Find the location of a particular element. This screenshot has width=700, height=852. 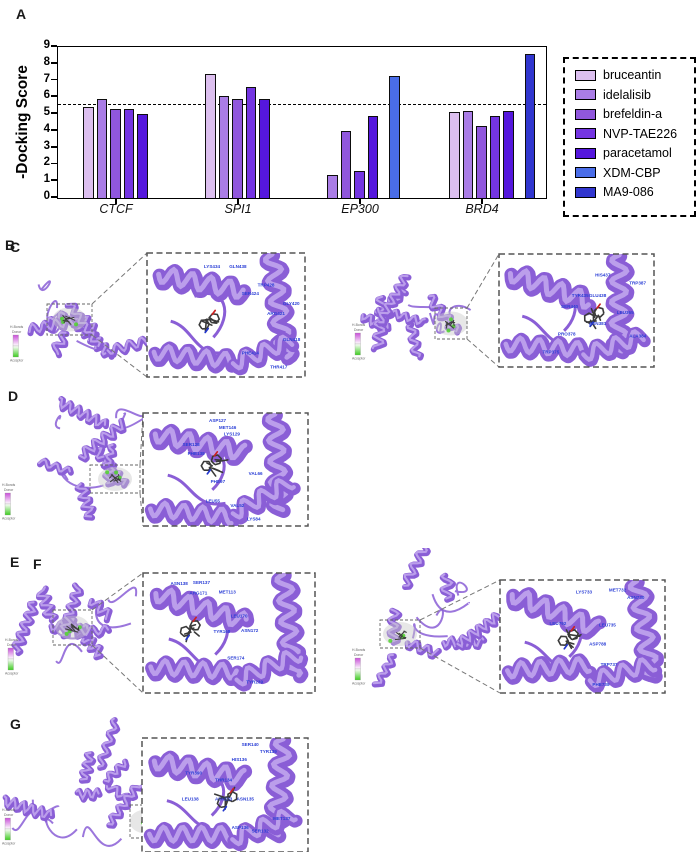

y-tick-label: 5 is located at coordinates (46, 112).